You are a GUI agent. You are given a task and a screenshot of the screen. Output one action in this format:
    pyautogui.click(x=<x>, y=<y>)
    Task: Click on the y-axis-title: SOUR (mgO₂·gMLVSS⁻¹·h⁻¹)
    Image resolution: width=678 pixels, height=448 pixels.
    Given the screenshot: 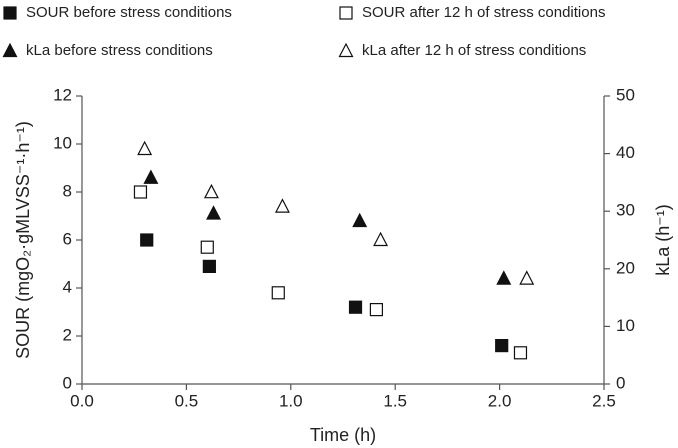 What is the action you would take?
    pyautogui.click(x=23, y=240)
    